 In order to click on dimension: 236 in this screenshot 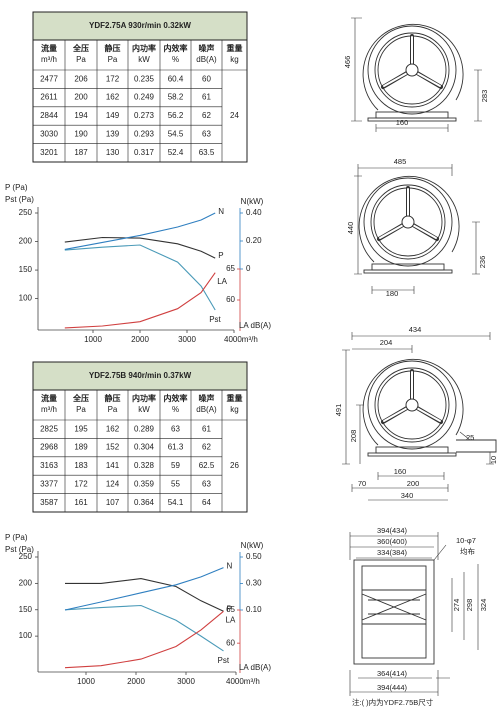, I will do `click(482, 262)`.